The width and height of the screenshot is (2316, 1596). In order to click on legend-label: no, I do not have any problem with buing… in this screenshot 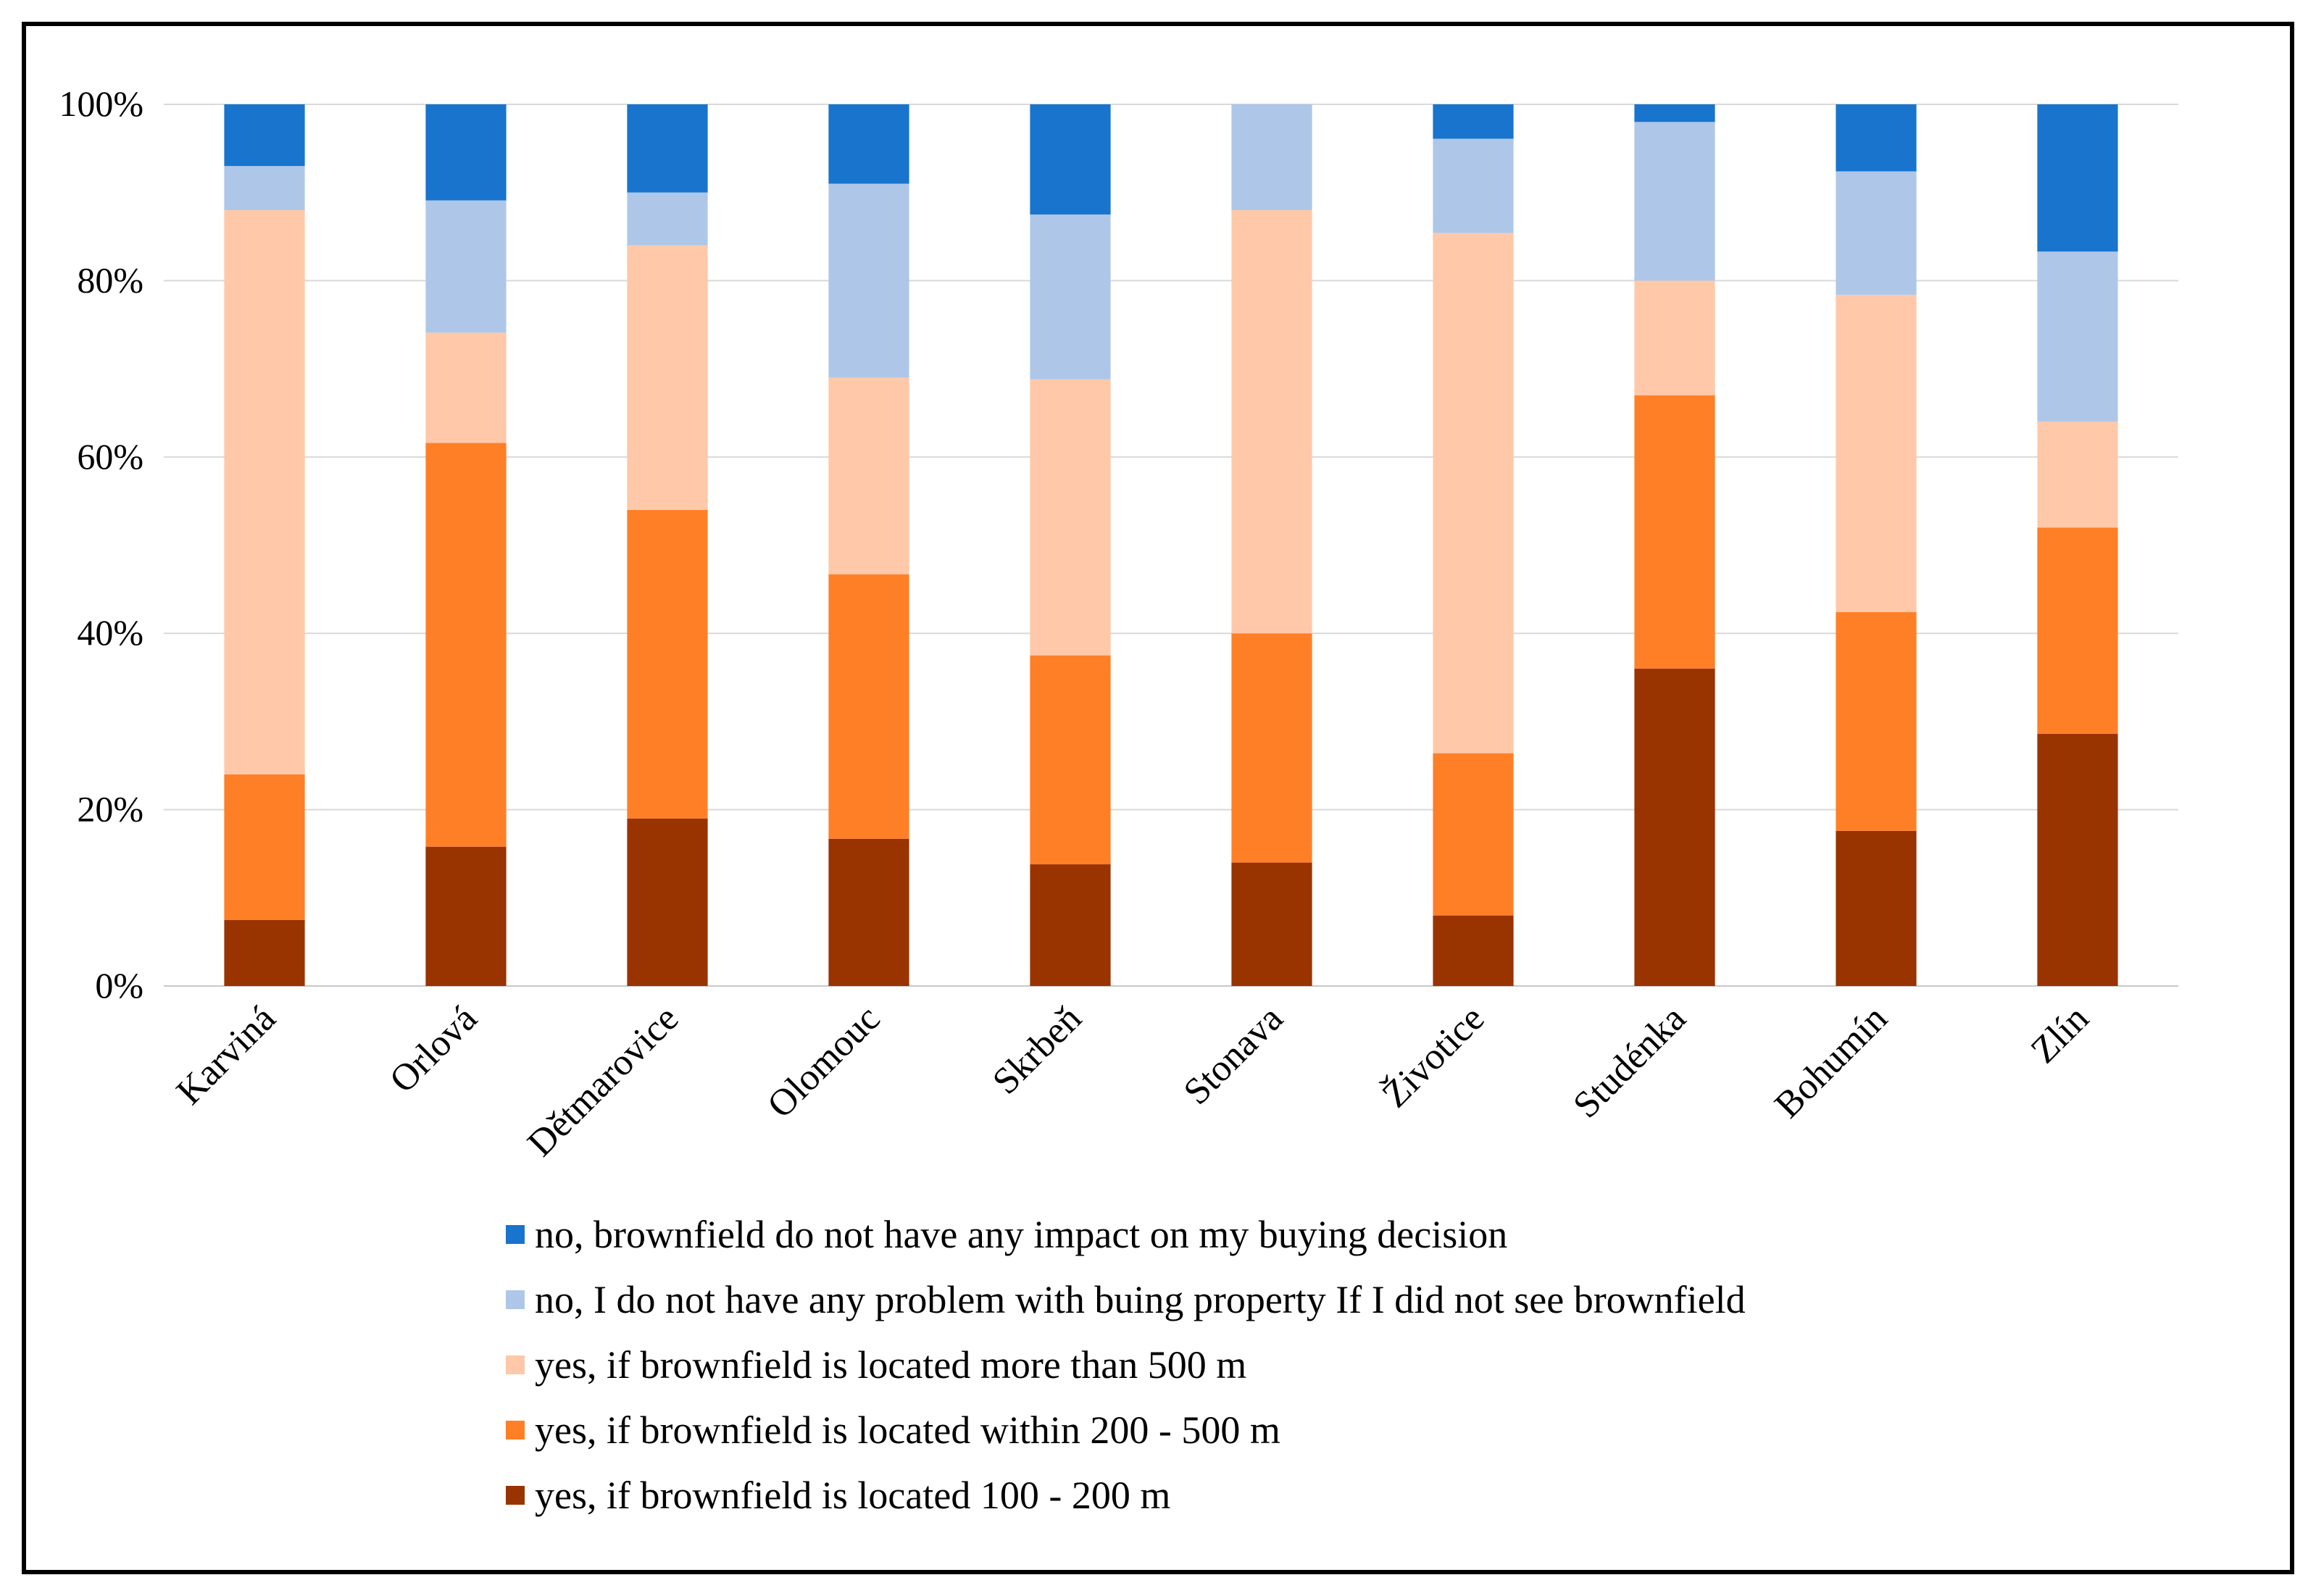, I will do `click(1140, 1299)`.